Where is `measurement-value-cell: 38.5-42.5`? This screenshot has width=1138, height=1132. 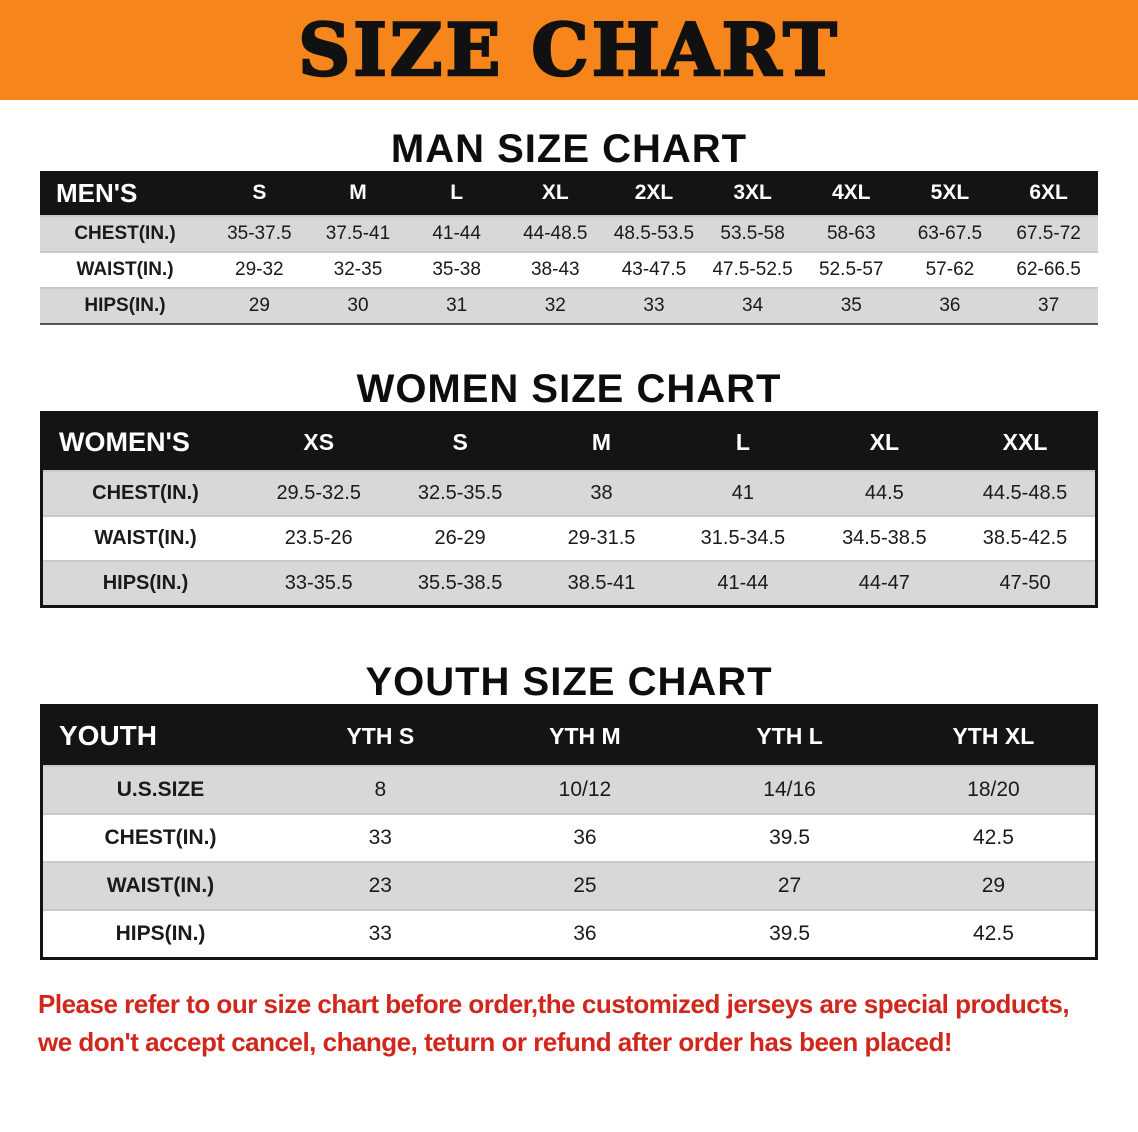
measurement-value-cell: 38.5-42.5 is located at coordinates (1026, 538).